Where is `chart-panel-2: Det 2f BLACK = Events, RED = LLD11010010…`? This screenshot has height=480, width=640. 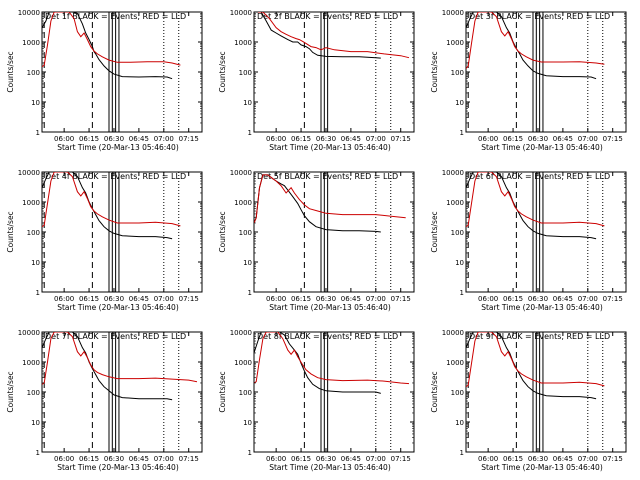
chart-panel-2: Det 2f BLACK = Events, RED = LLD11010010… is located at coordinates (316, 80).